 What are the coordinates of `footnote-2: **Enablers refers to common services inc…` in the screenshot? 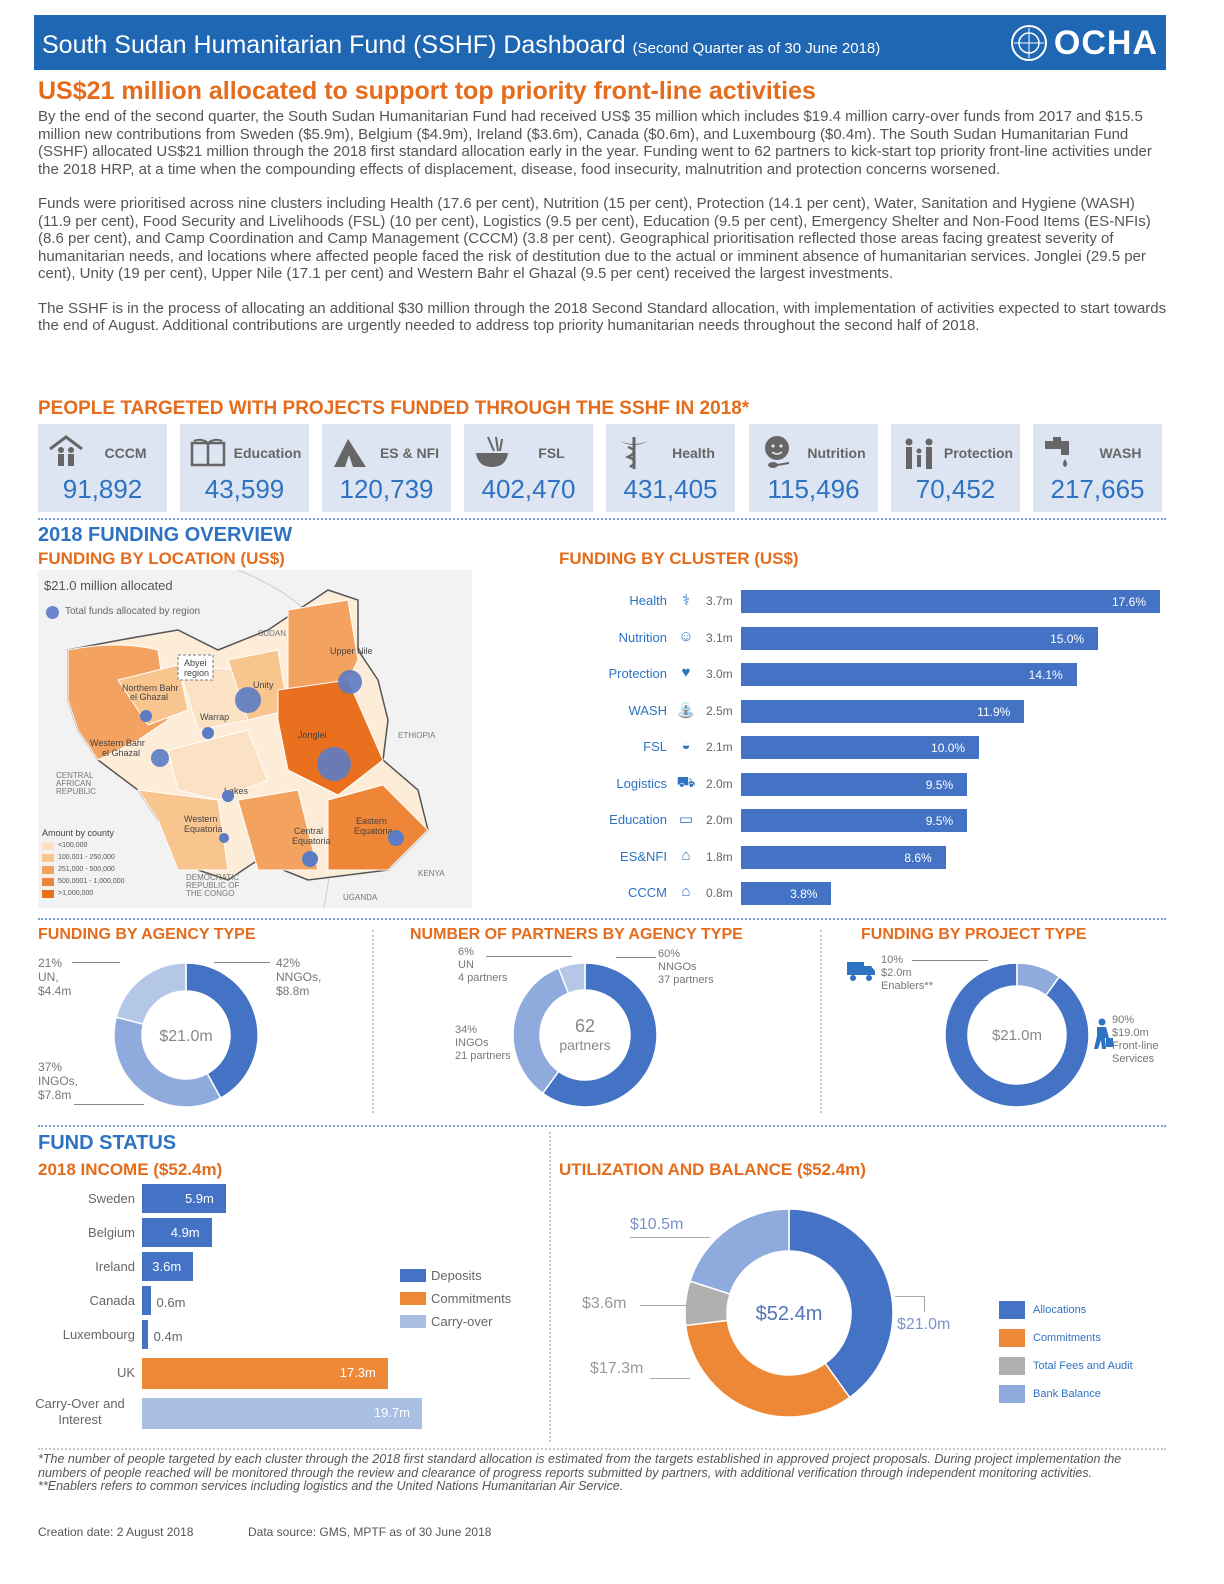 It's located at (331, 1486).